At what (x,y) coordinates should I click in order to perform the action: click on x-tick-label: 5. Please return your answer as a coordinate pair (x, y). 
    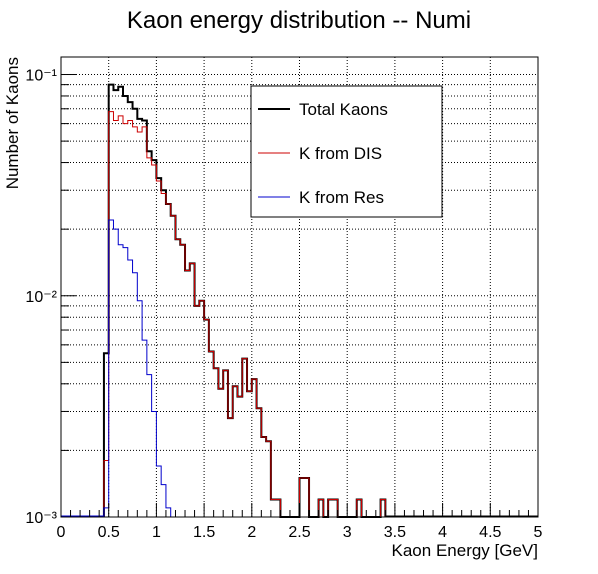
    Looking at the image, I should click on (538, 532).